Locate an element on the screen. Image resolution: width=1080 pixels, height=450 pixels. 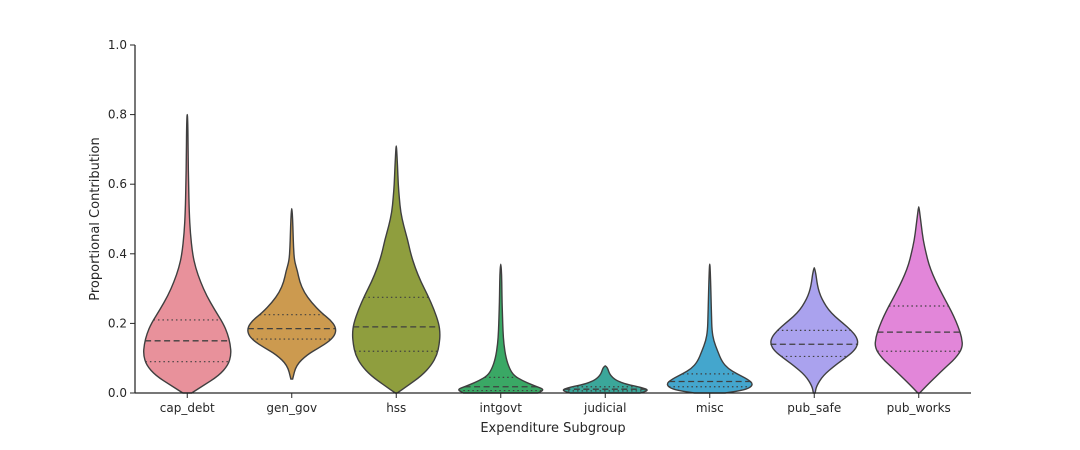
violin-gen_gov is located at coordinates (292, 293).